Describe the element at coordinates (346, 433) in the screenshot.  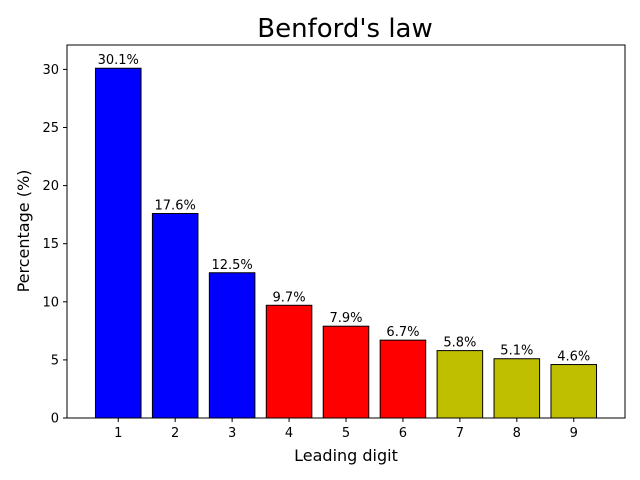
I see `x-tick-label-5: 5` at that location.